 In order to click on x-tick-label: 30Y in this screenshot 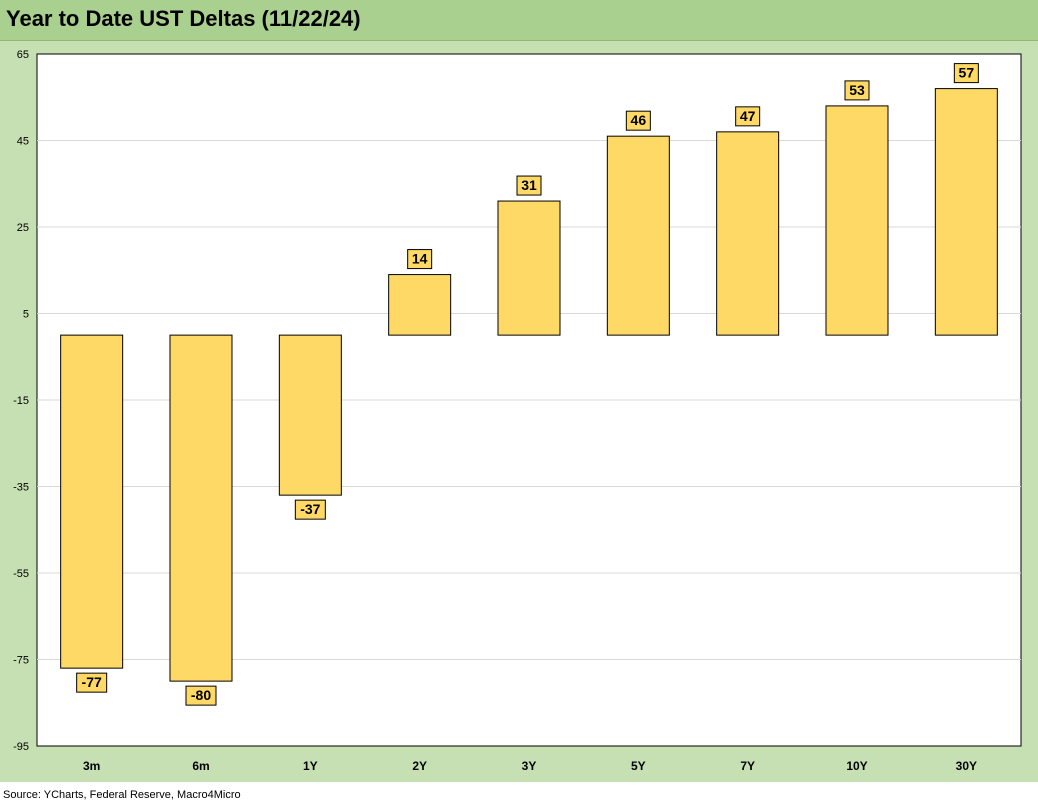, I will do `click(966, 766)`.